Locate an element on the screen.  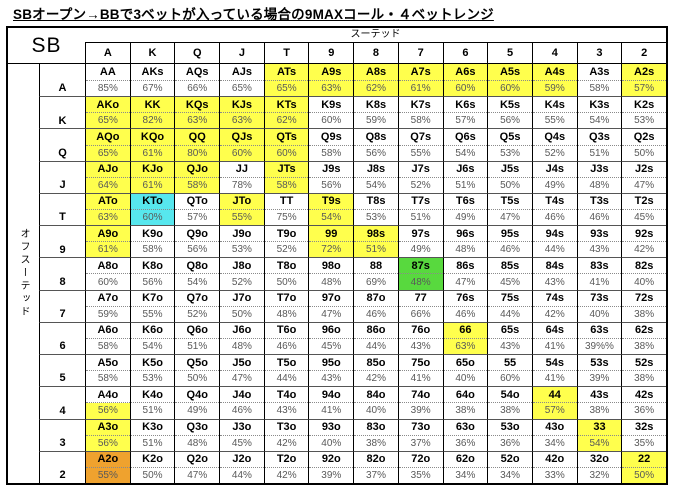
cell-84s: 84s 43% is located at coordinates (554, 273).